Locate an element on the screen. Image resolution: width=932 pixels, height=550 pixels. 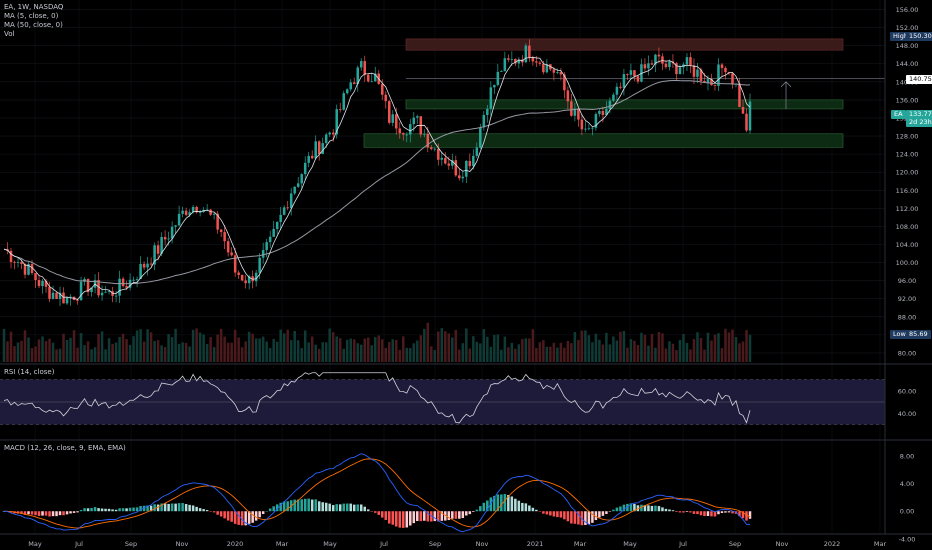
price-tick-label: 116.00 is located at coordinates (907, 191).